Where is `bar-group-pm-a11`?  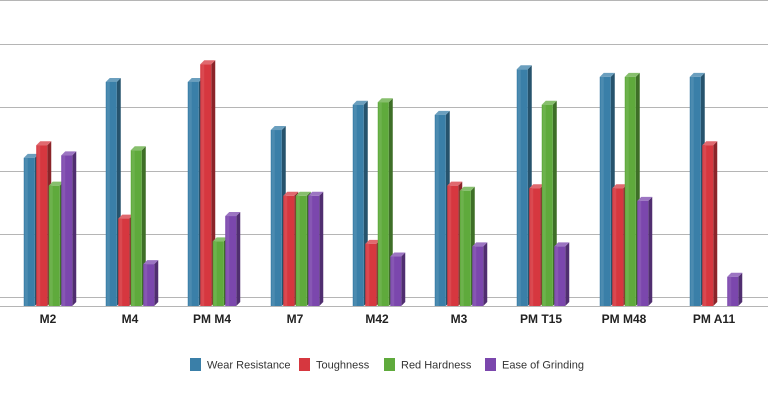
bar-group-pm-a11 is located at coordinates (716, 189).